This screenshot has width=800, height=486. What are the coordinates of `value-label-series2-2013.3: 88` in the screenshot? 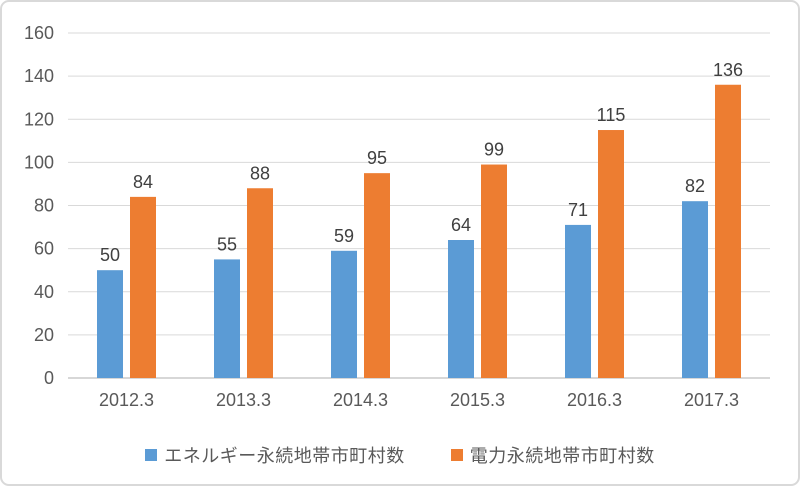 It's located at (260, 173).